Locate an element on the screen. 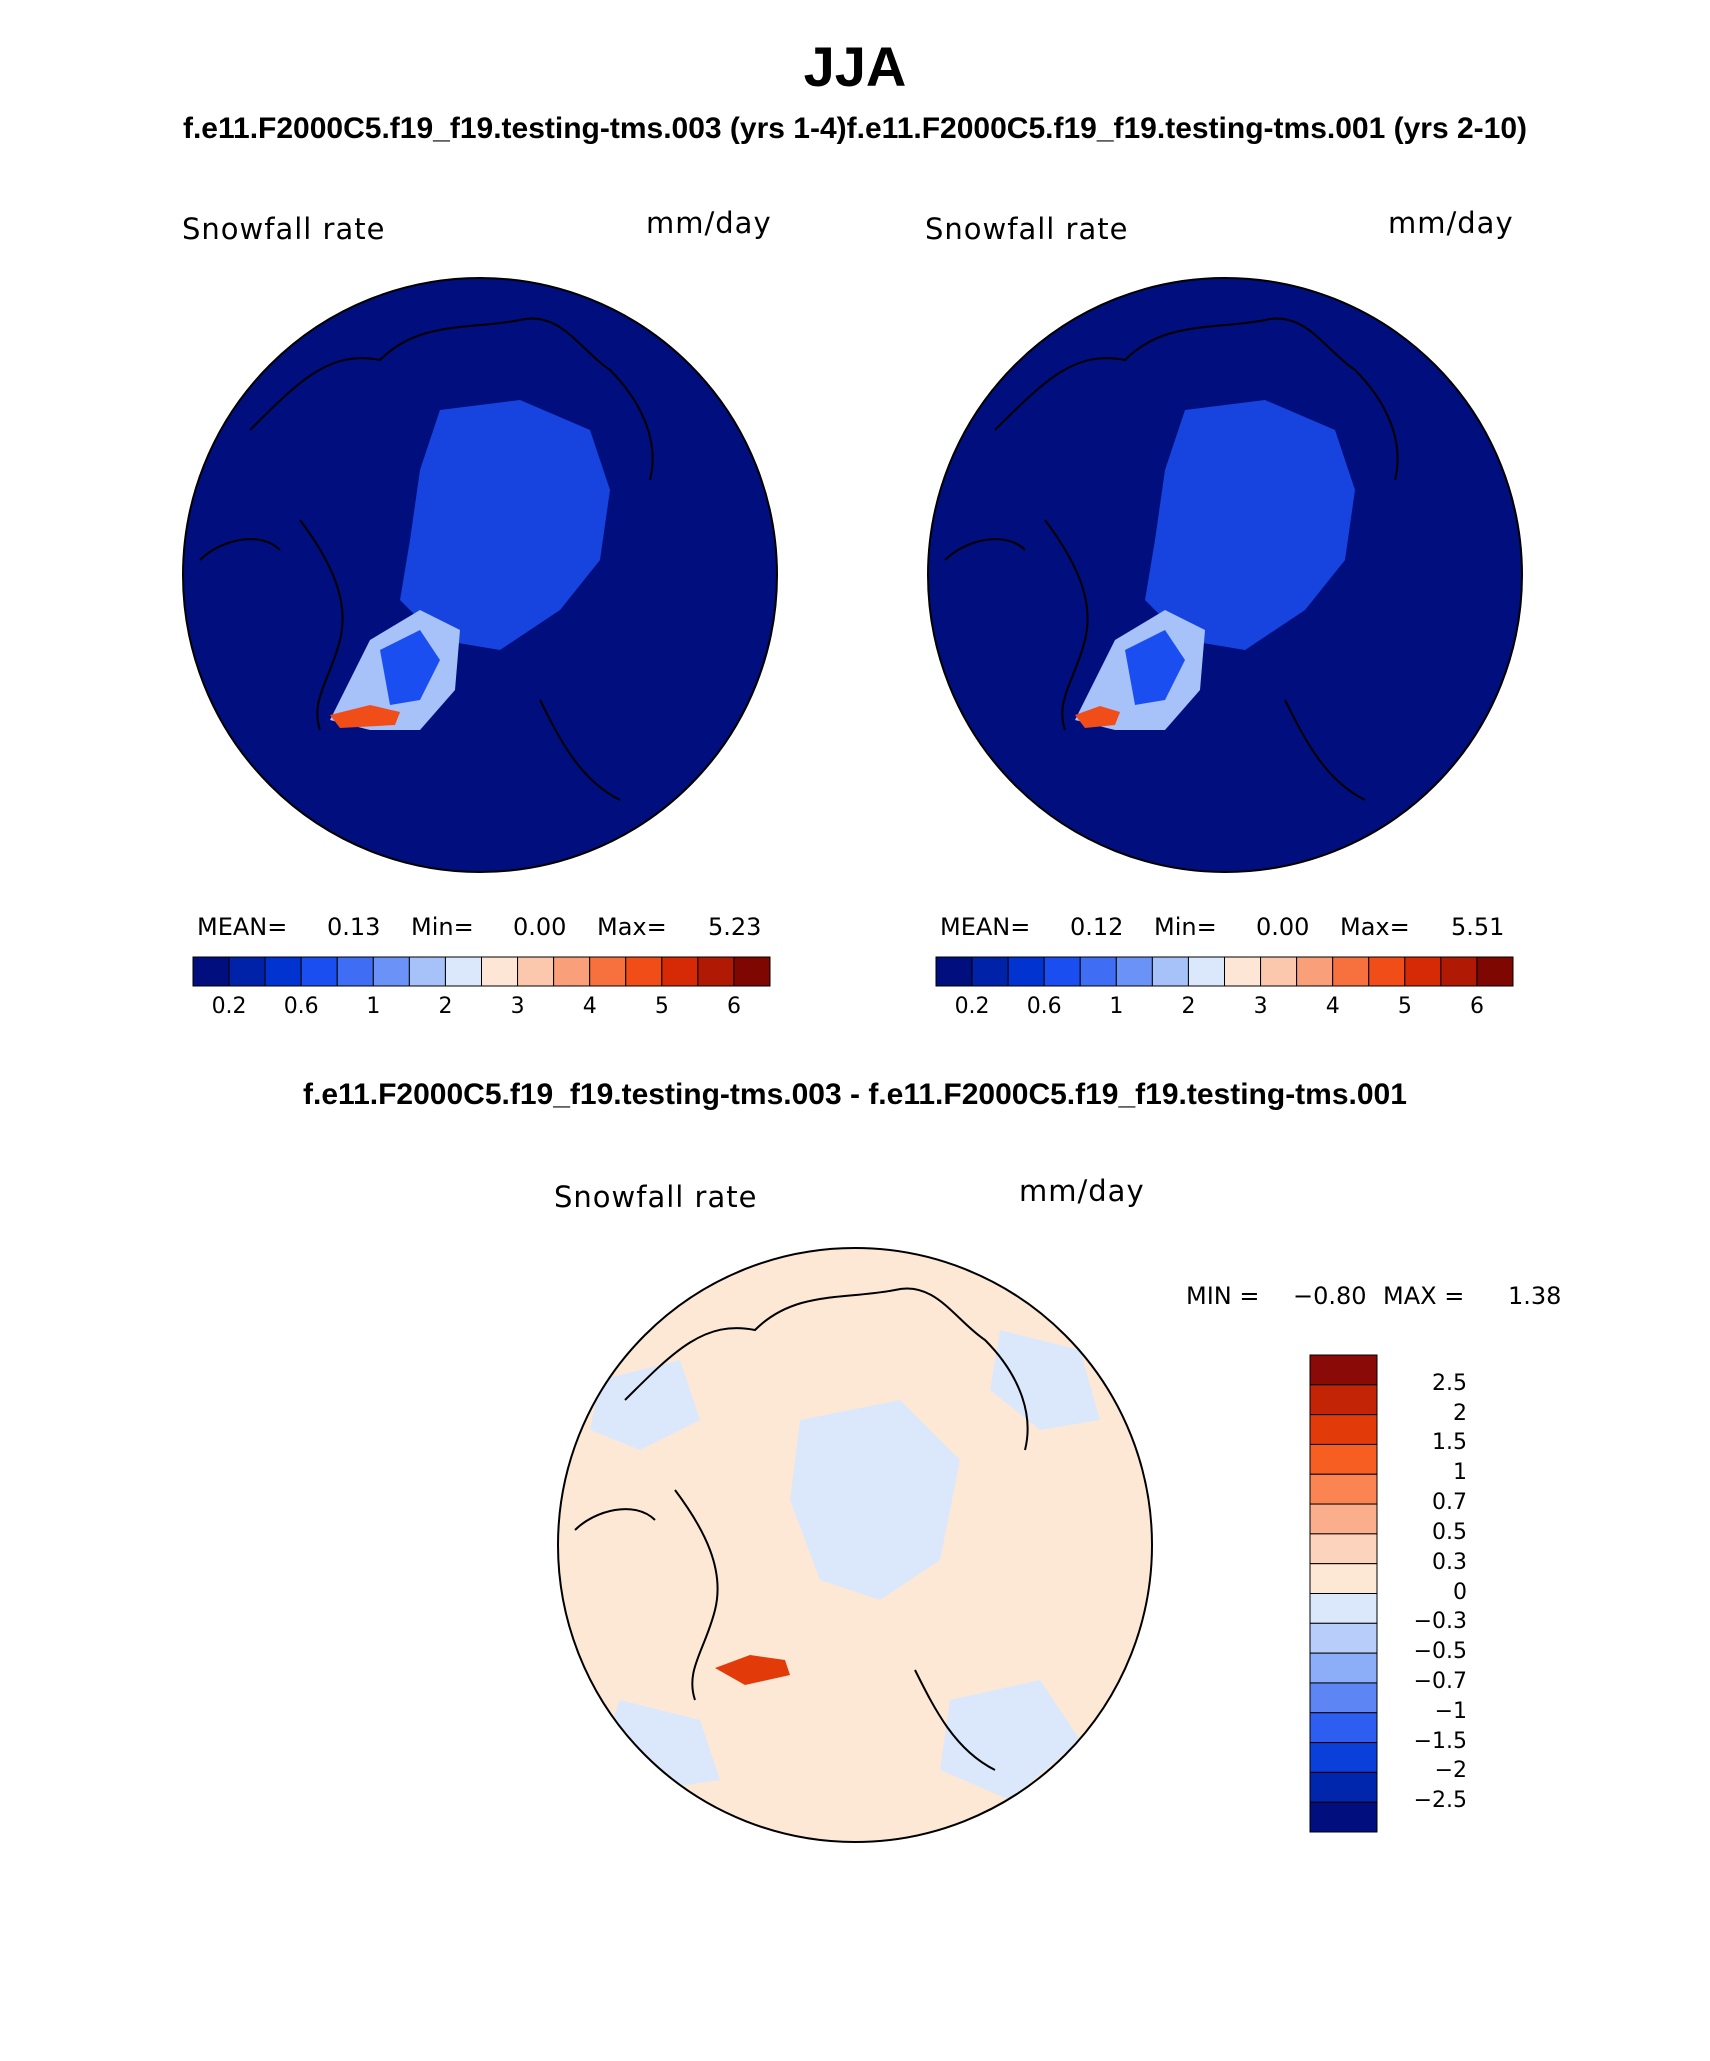  panel-2-max-label: Max= is located at coordinates (1375, 927).